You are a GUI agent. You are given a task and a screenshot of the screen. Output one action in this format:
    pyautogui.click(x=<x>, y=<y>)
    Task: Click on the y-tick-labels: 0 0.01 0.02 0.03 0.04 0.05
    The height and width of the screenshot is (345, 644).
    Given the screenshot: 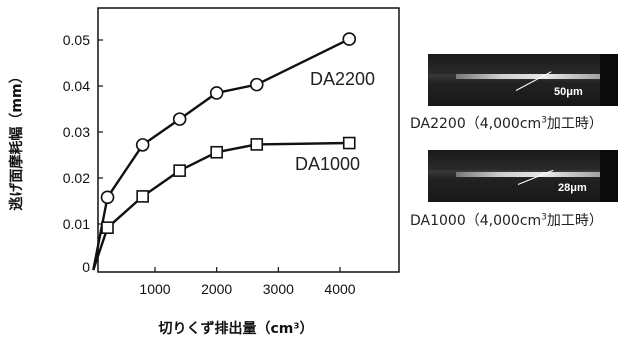 What is the action you would take?
    pyautogui.click(x=83, y=153)
    